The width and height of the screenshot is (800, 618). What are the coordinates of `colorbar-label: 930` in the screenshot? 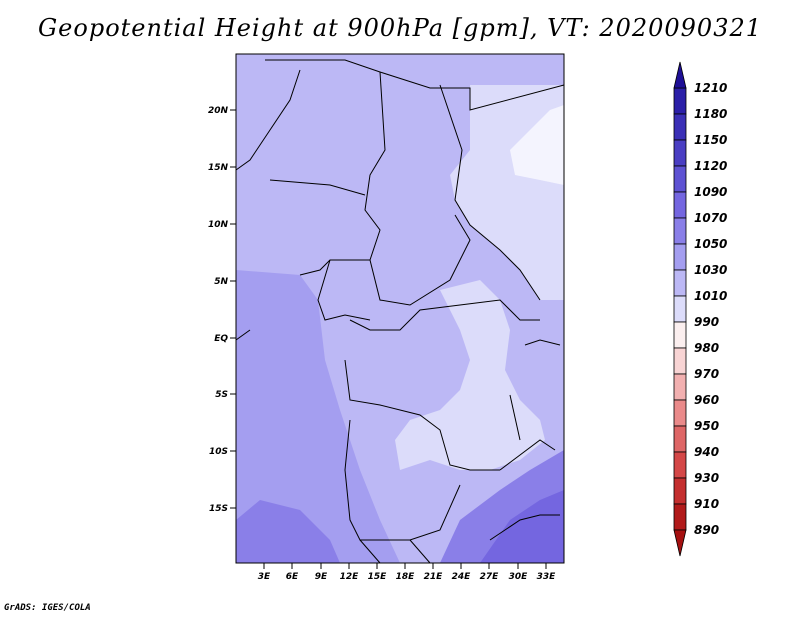 It's located at (706, 478).